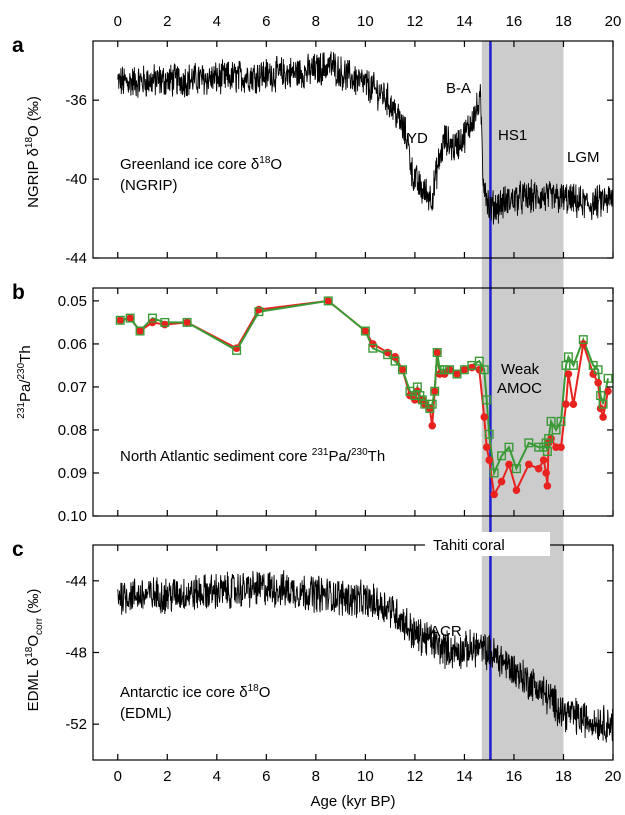  I want to click on tahiti-coral-label-box: Tahiti coral, so click(487, 544).